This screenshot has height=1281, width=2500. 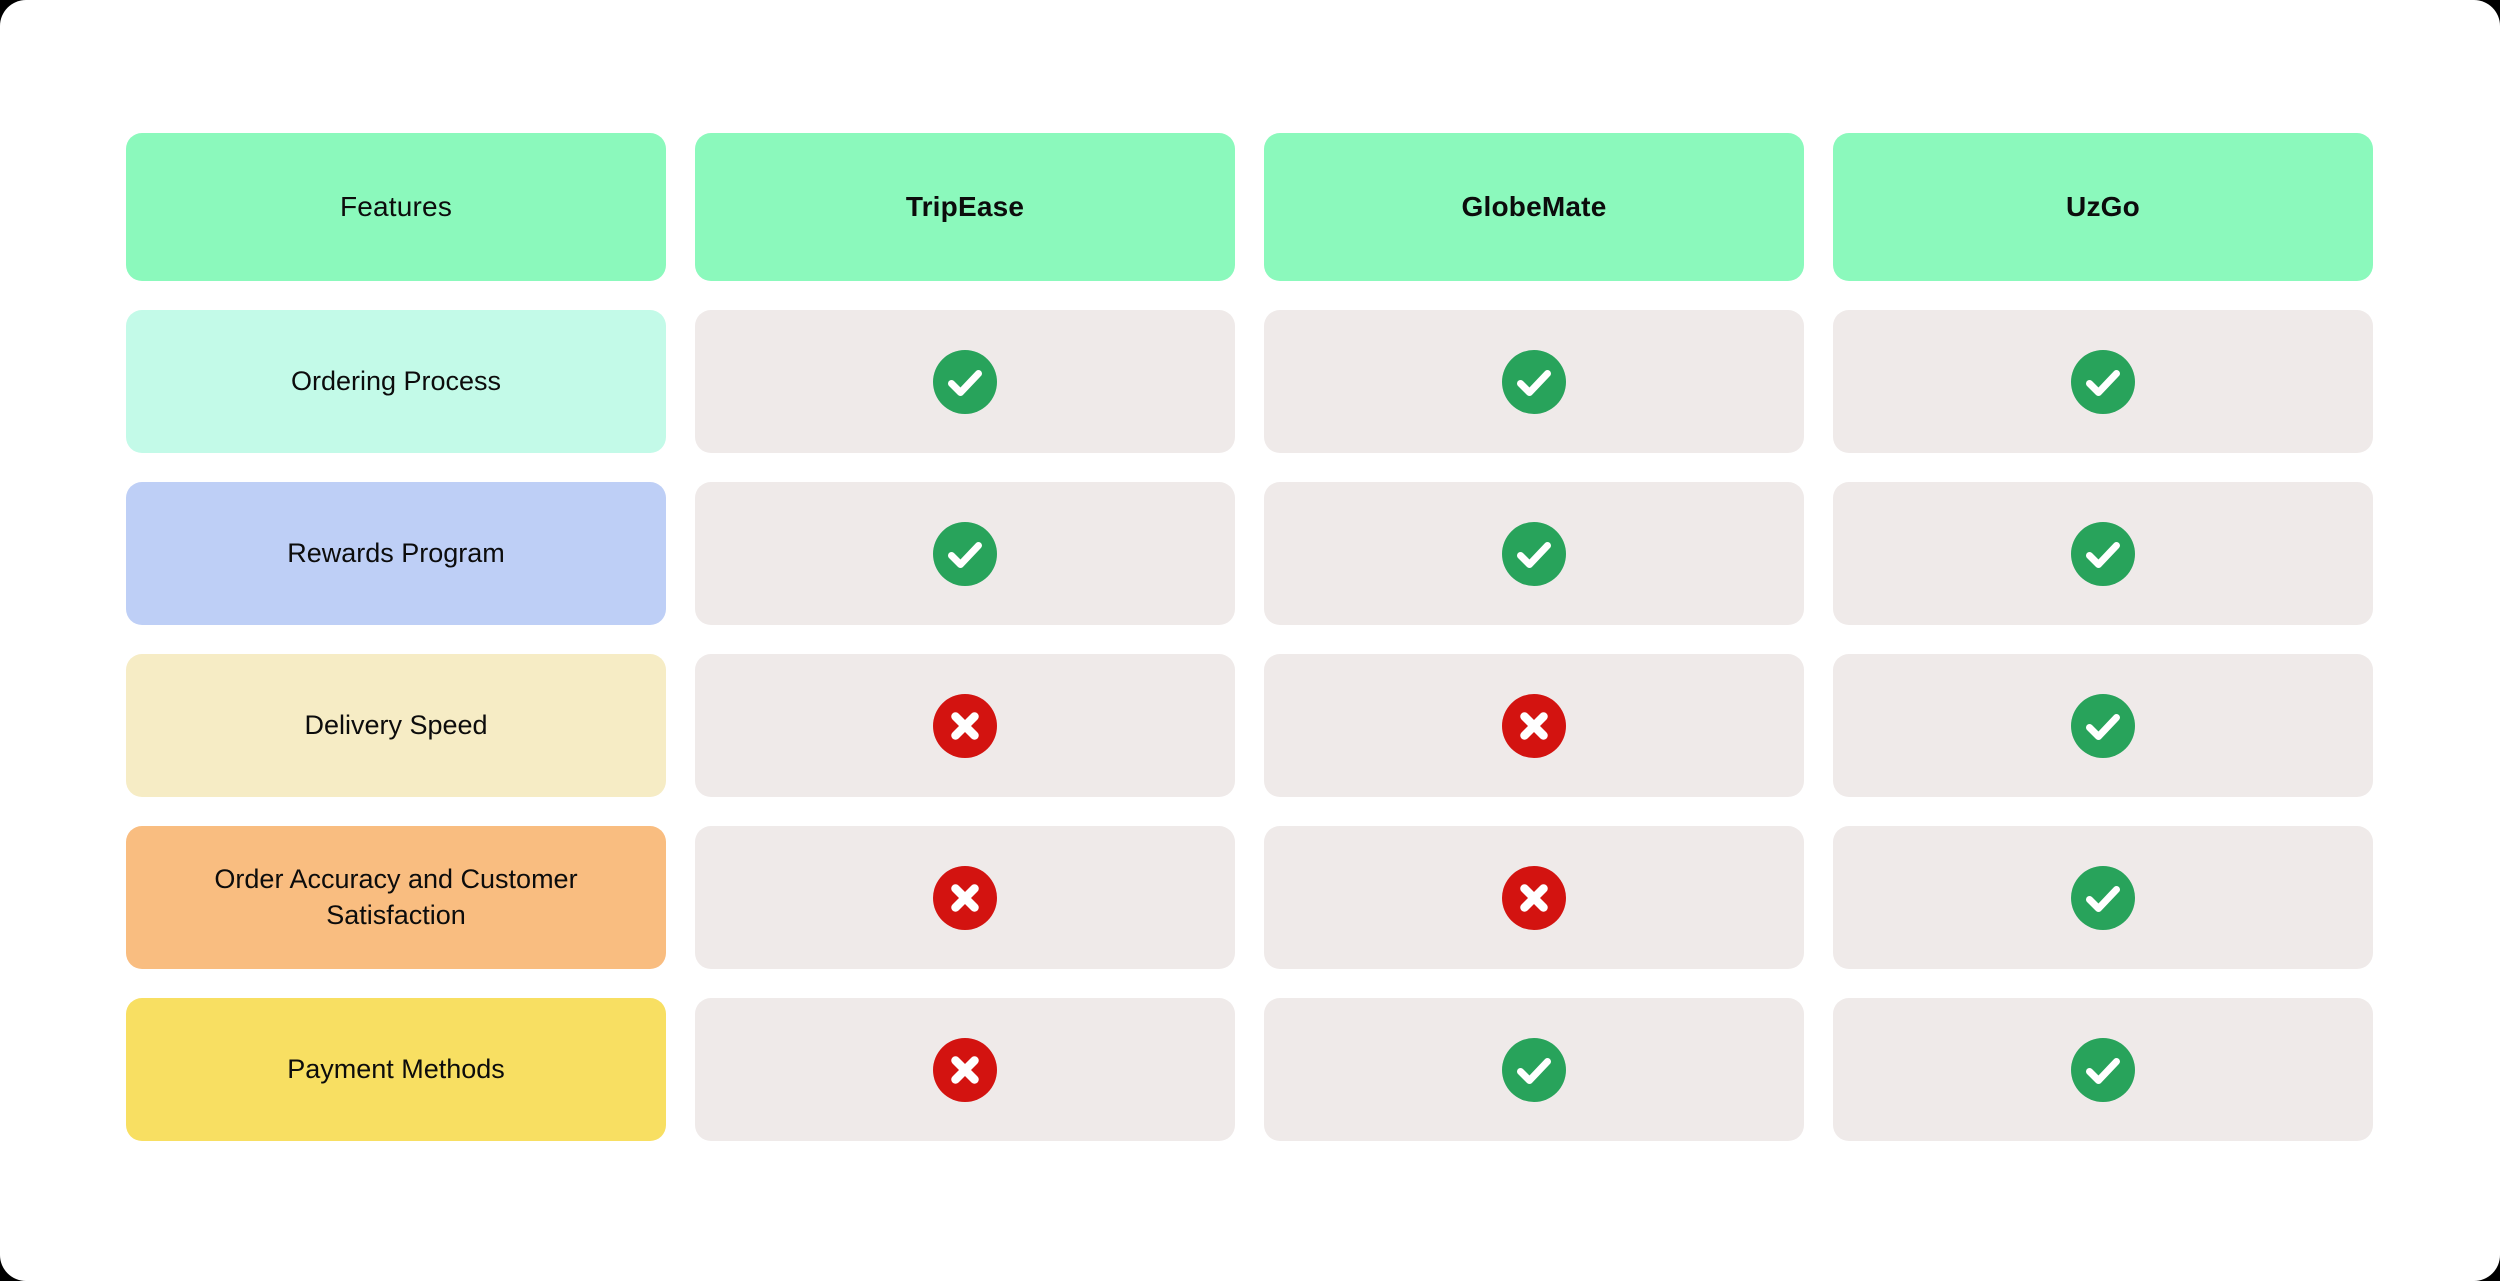 What do you see at coordinates (396, 897) in the screenshot?
I see `row-label-order-accuracy-and-customer-satisfaction: Order Accuracy and Customer Satisfaction` at bounding box center [396, 897].